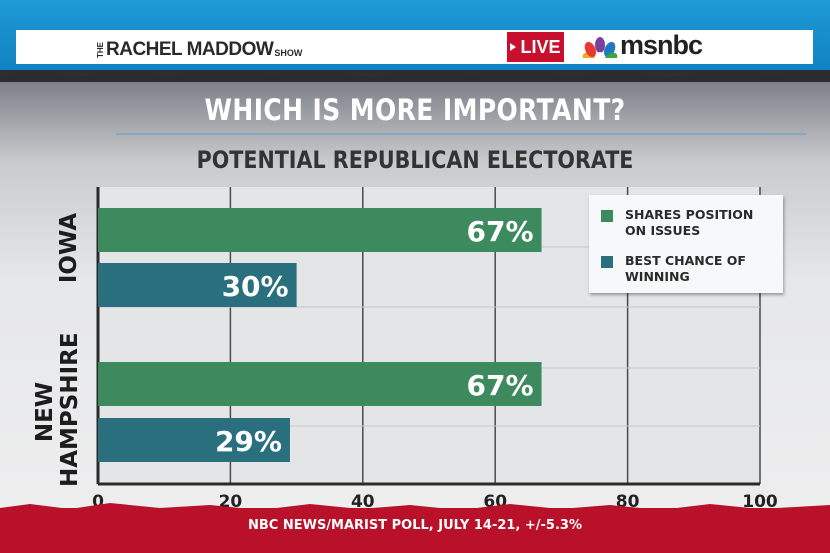 The height and width of the screenshot is (553, 830). What do you see at coordinates (363, 502) in the screenshot?
I see `x-tick-label: 40` at bounding box center [363, 502].